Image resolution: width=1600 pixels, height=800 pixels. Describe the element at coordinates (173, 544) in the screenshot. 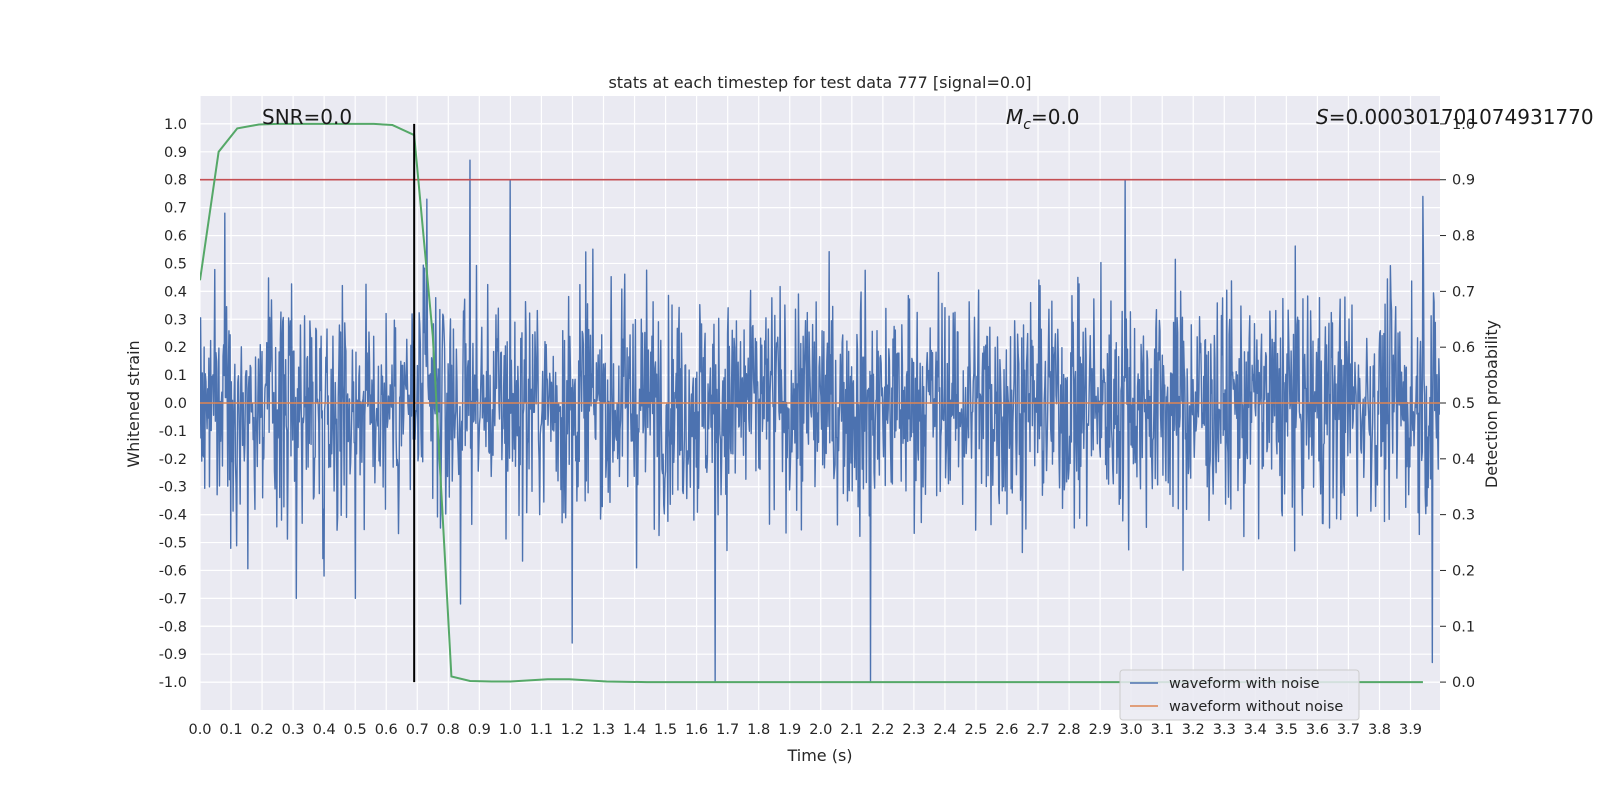

I see `y-tick-label: -0.5` at that location.